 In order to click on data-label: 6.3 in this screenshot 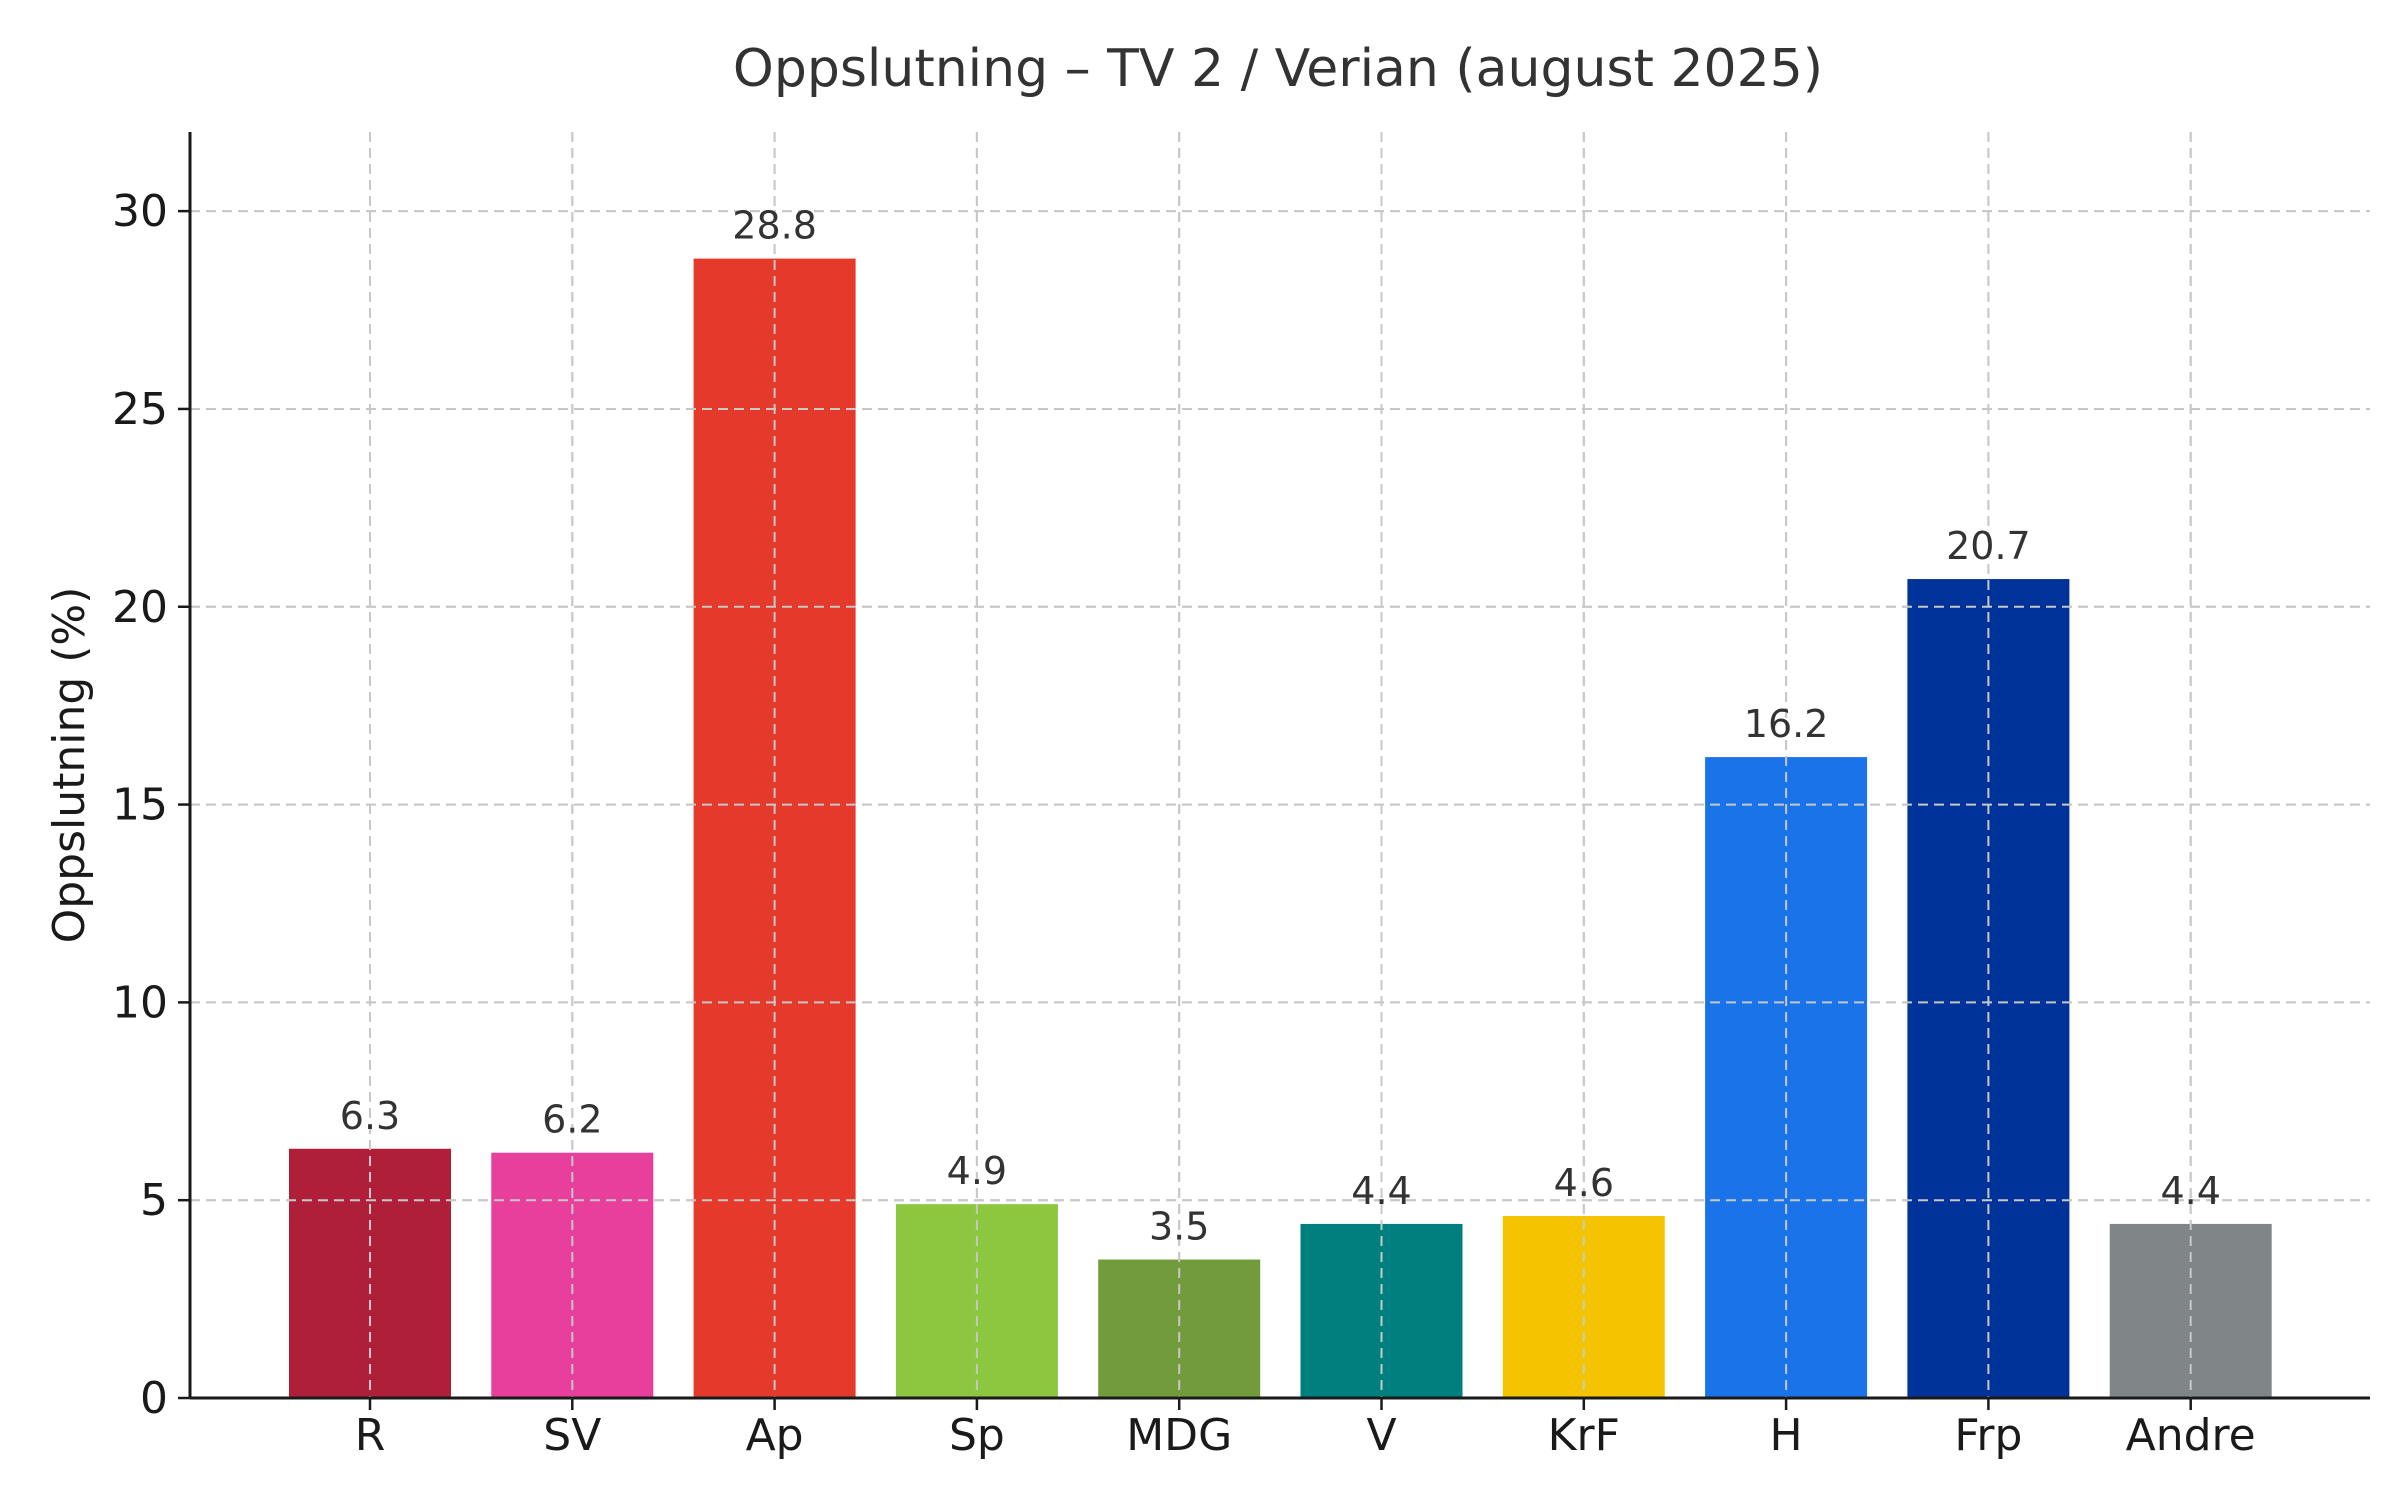, I will do `click(370, 1116)`.